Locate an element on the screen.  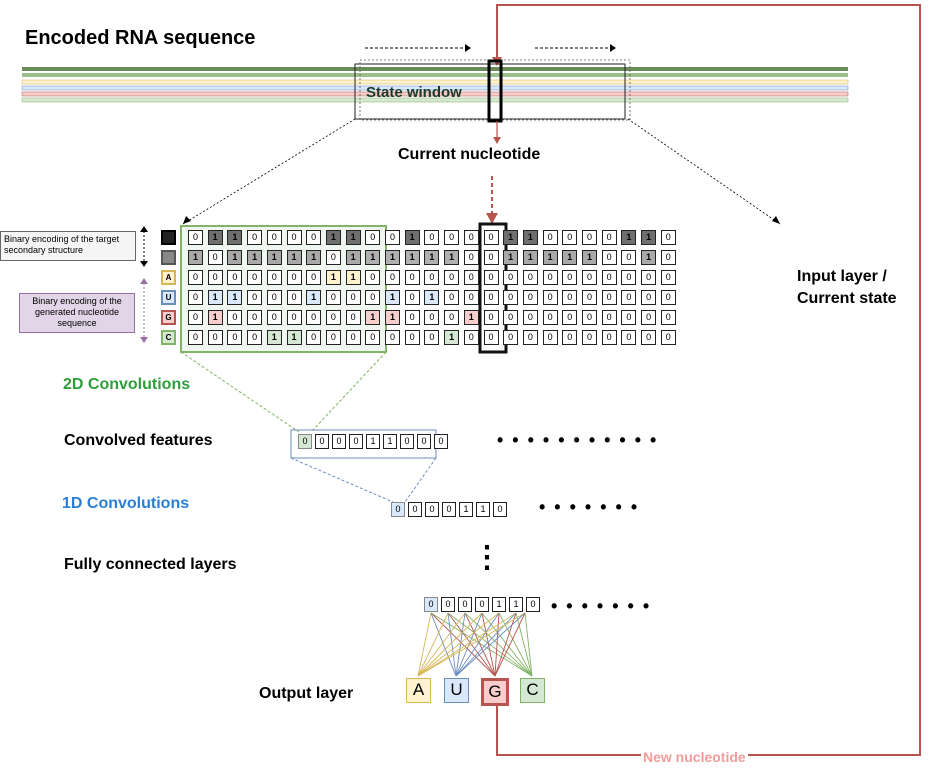
legend-key: C is located at coordinates (168, 337).